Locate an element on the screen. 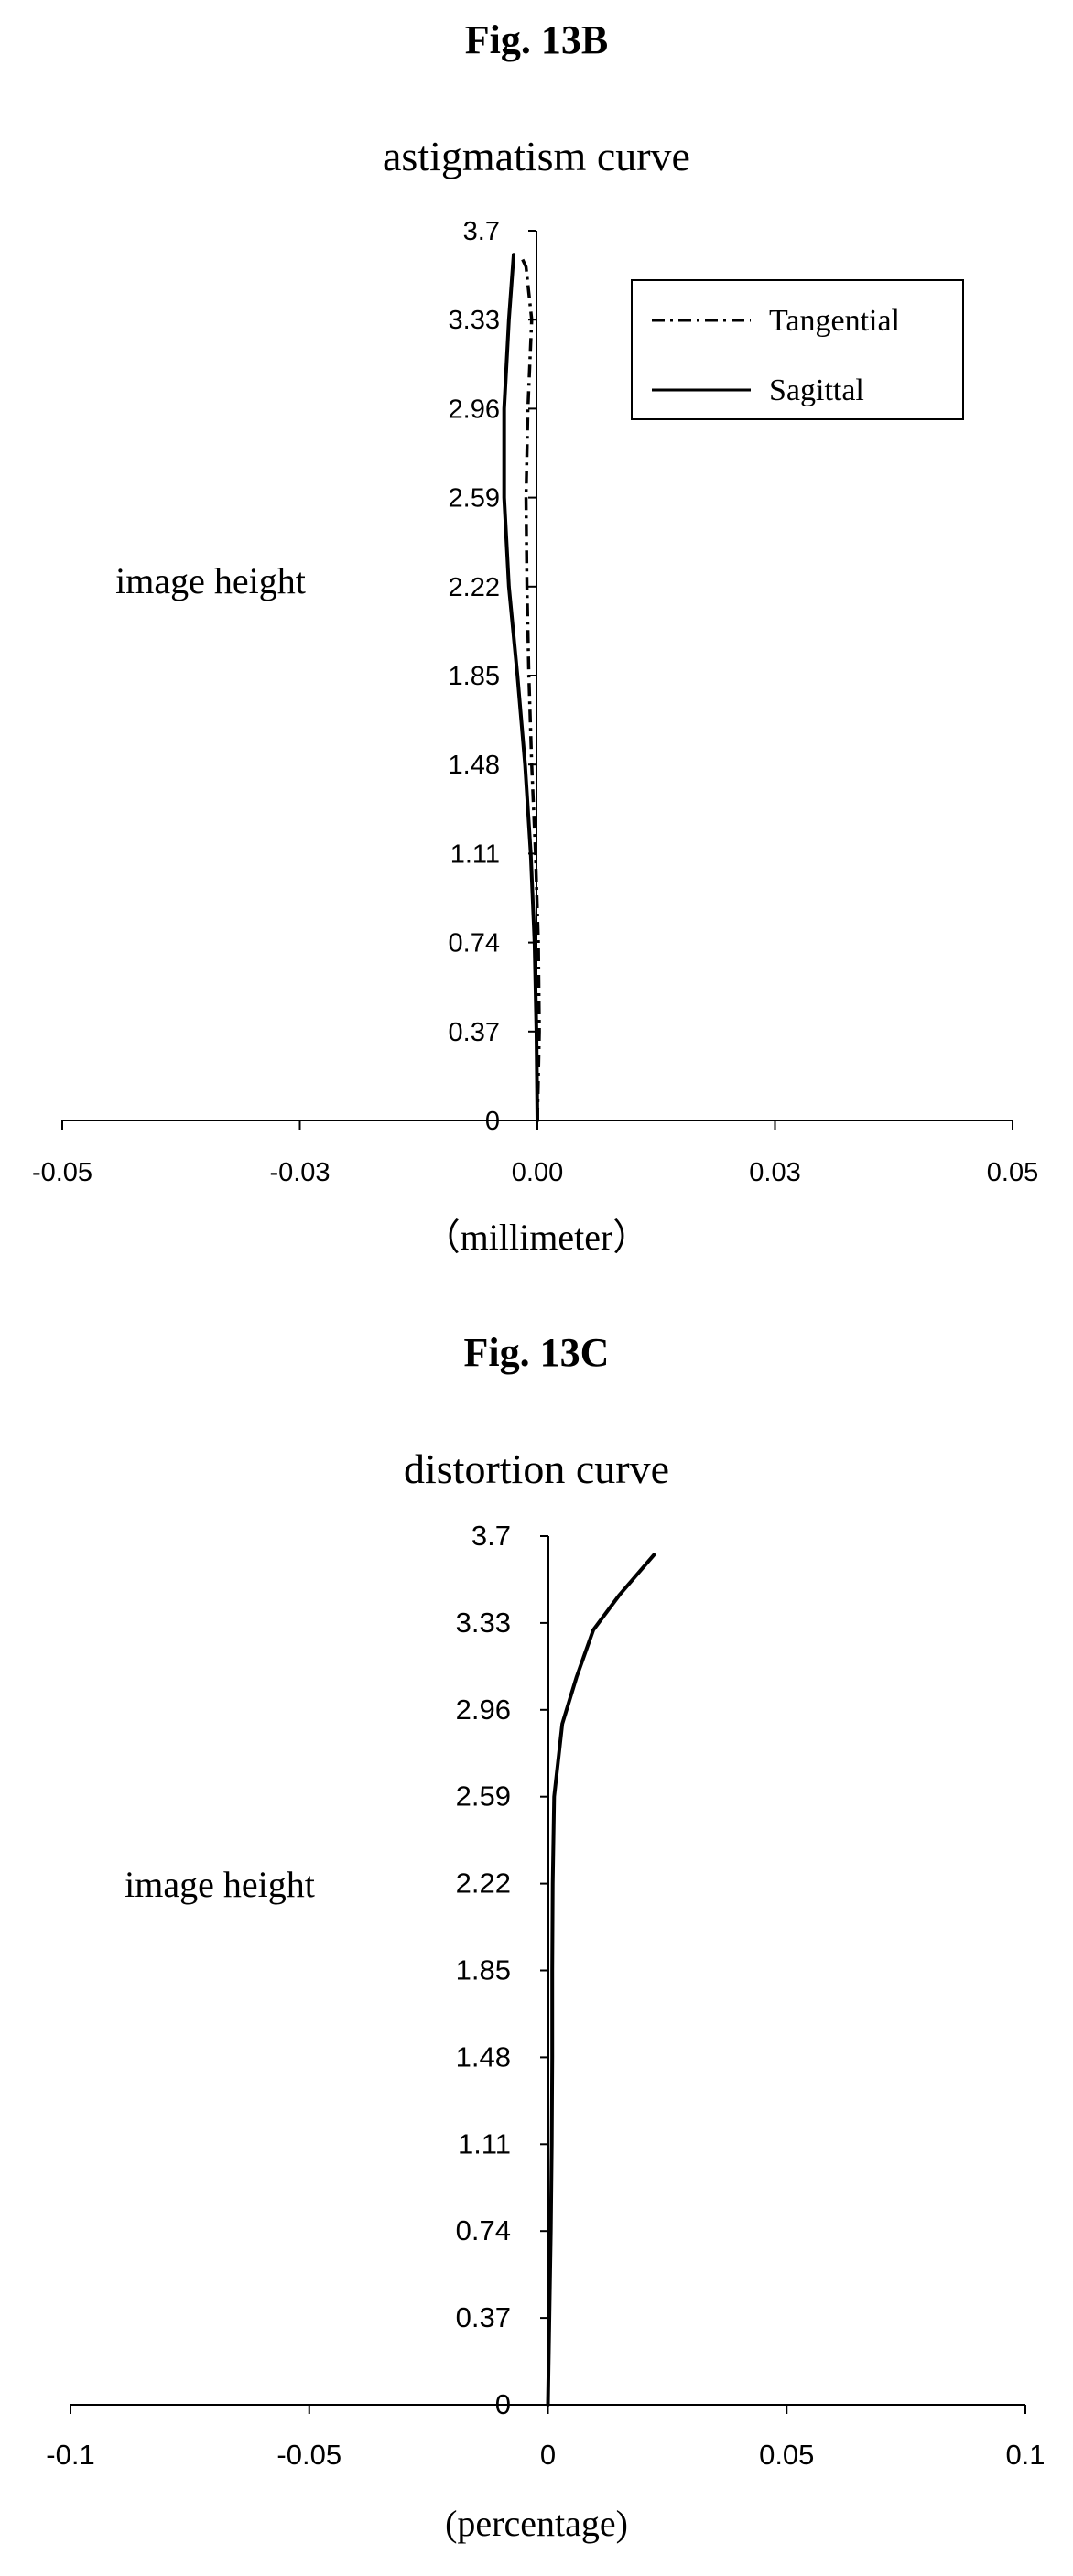  x-tick-label: -0.1 is located at coordinates (70, 2455).